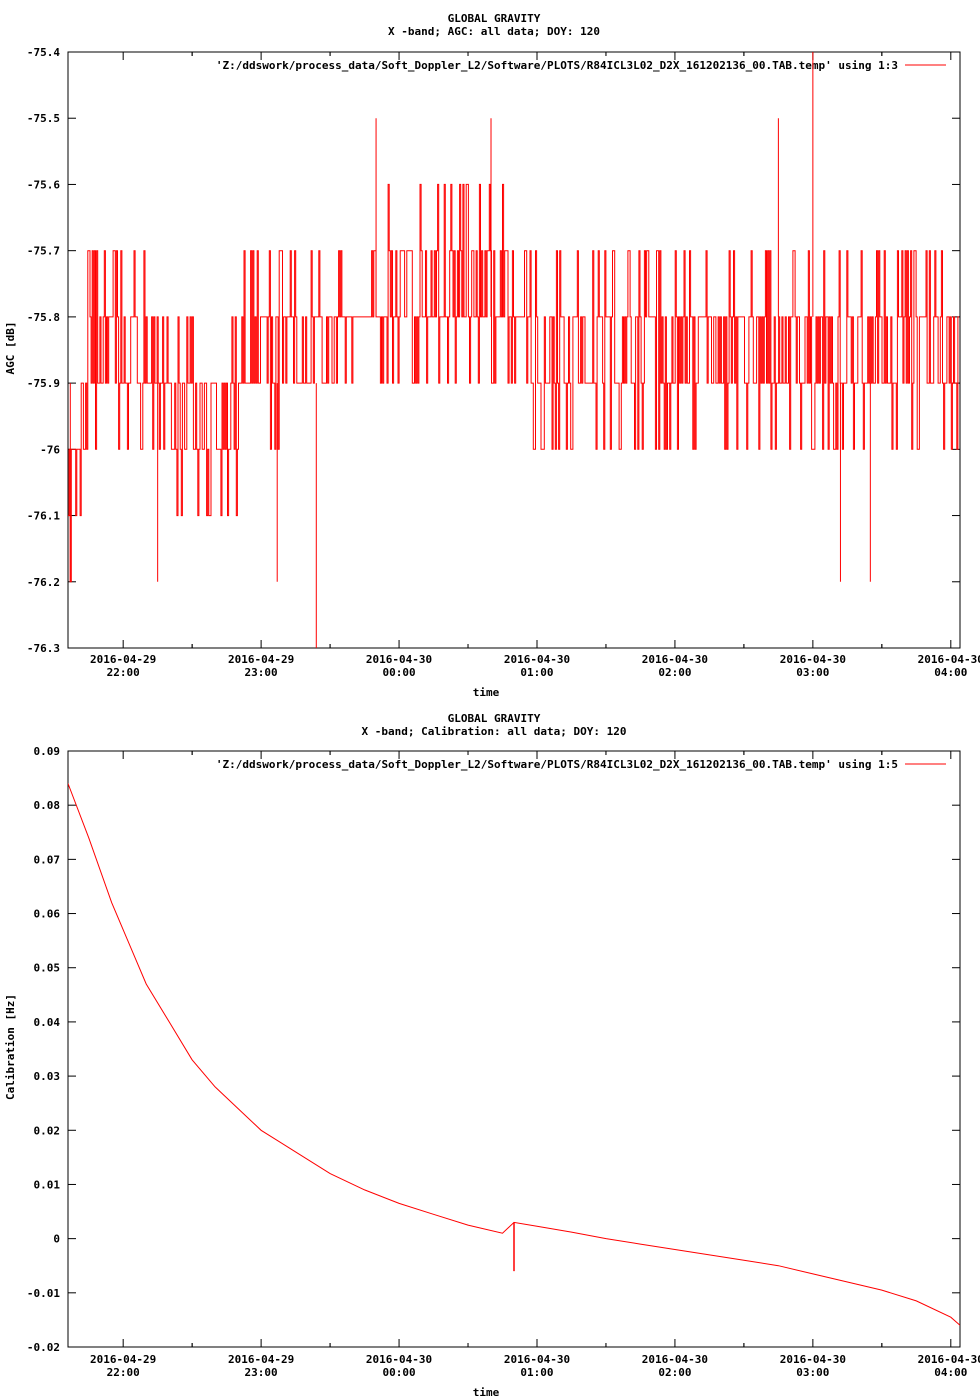 The height and width of the screenshot is (1400, 980). What do you see at coordinates (43, 317) in the screenshot?
I see `y-tick-label: -75.8` at bounding box center [43, 317].